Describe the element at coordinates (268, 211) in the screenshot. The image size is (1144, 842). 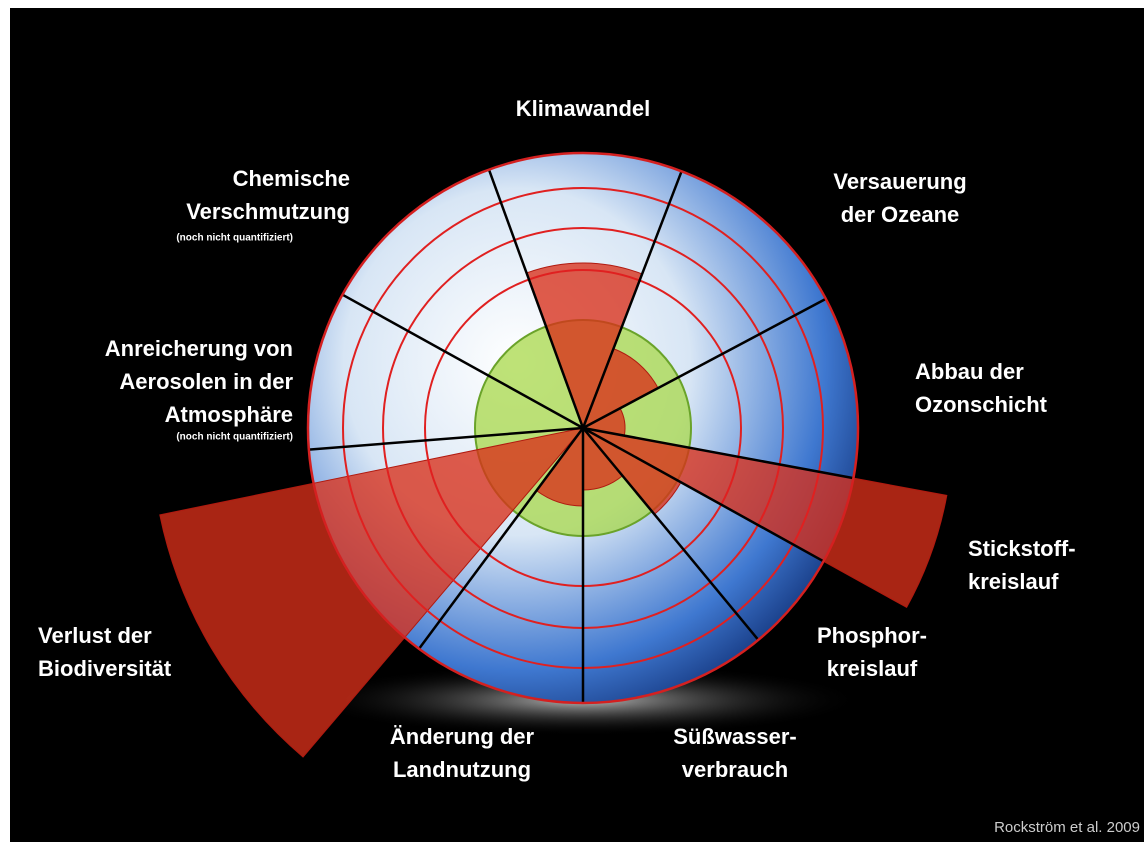
I see `node-label: Verschmutzung` at that location.